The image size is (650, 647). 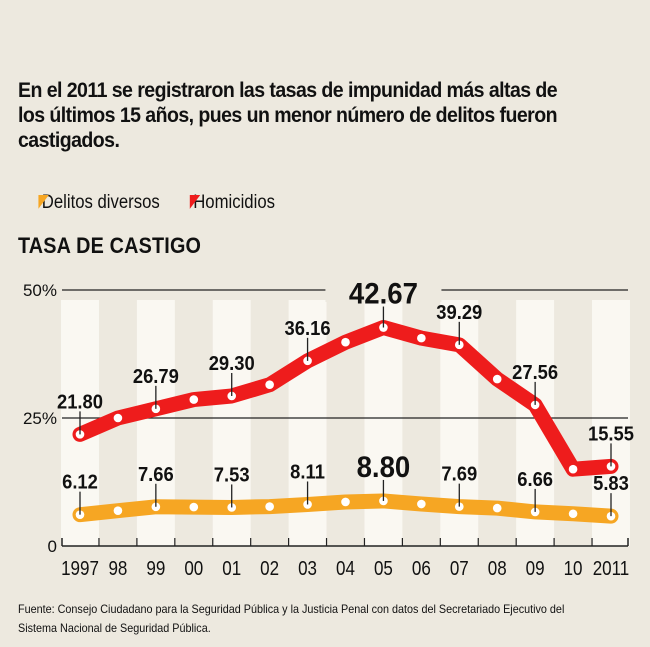 I want to click on x-tick-label: 10, so click(x=573, y=568).